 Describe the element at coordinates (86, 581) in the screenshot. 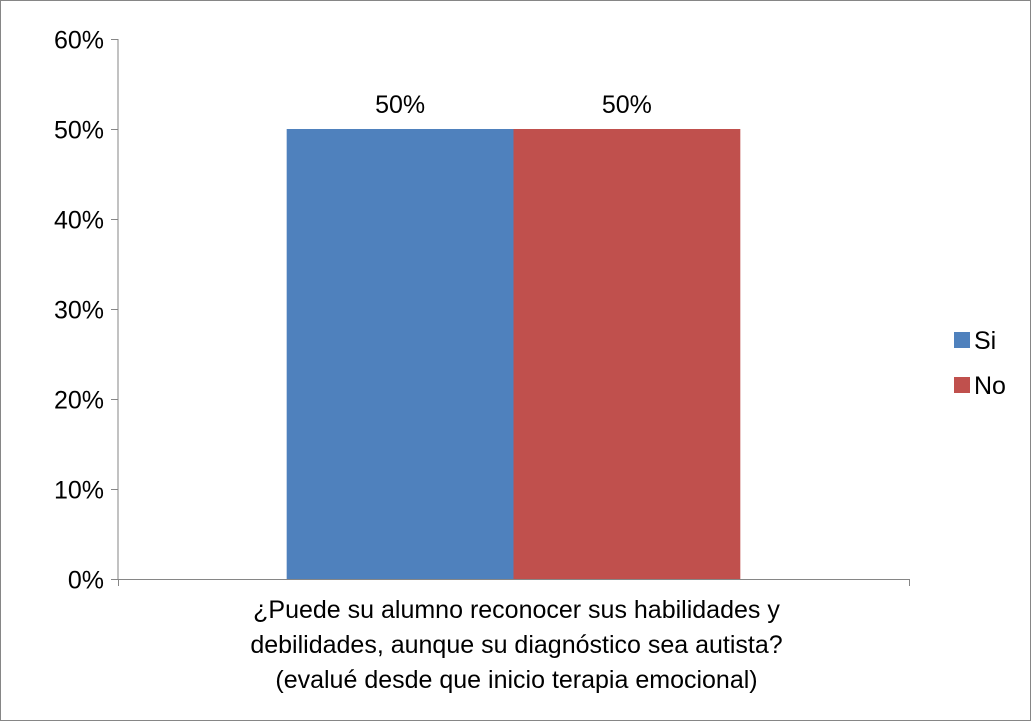

I see `y-tick-label: 0%` at that location.